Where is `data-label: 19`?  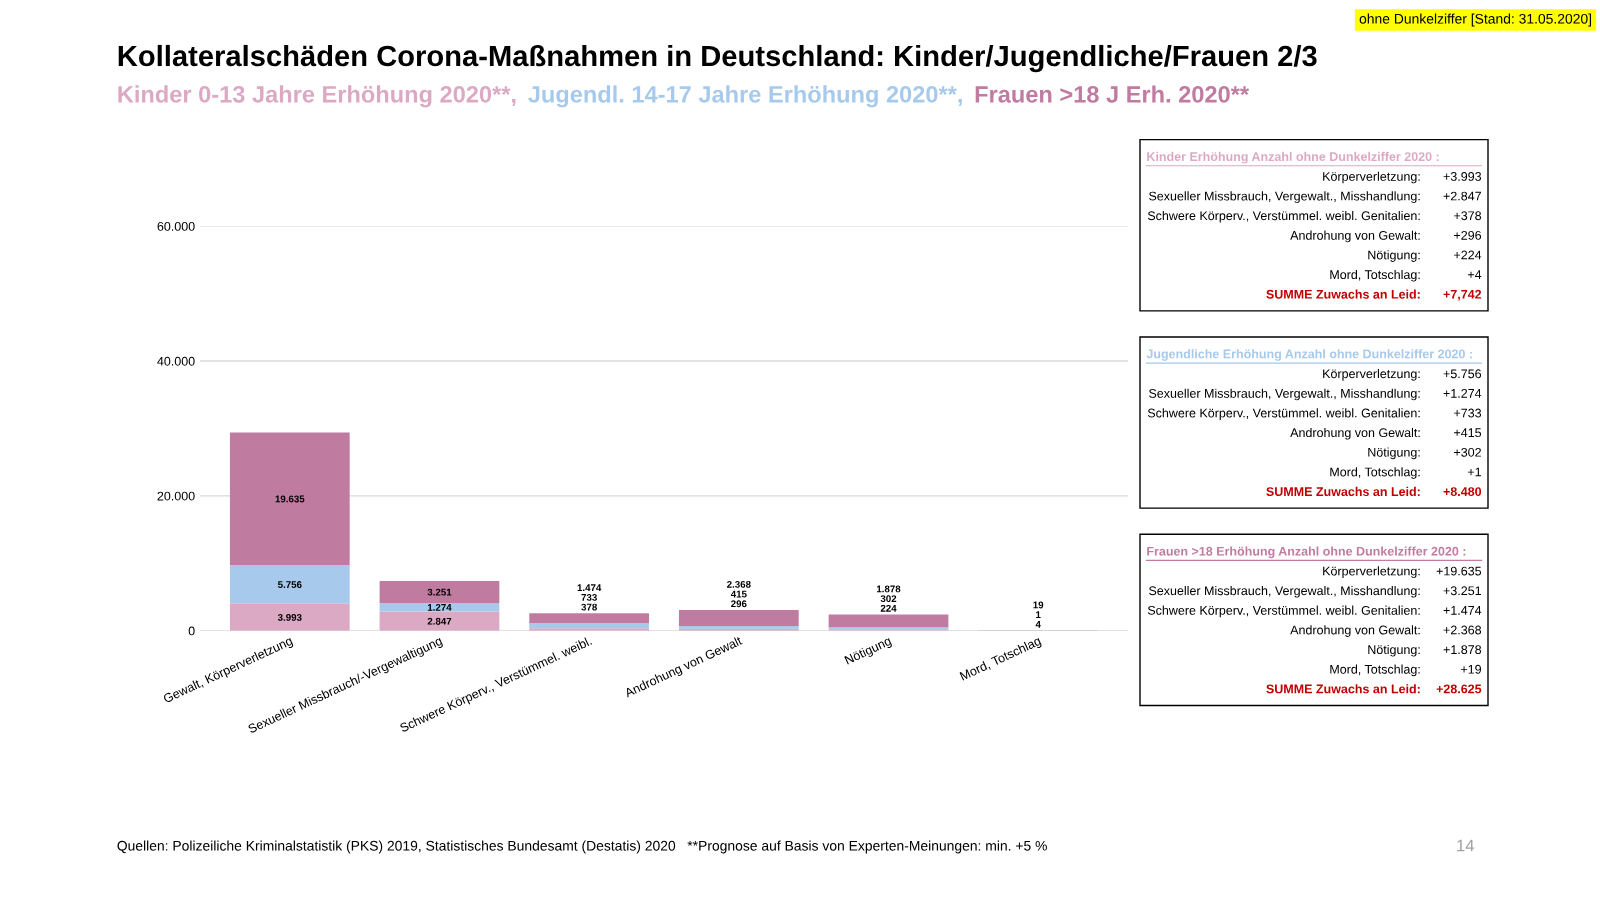 data-label: 19 is located at coordinates (1038, 605).